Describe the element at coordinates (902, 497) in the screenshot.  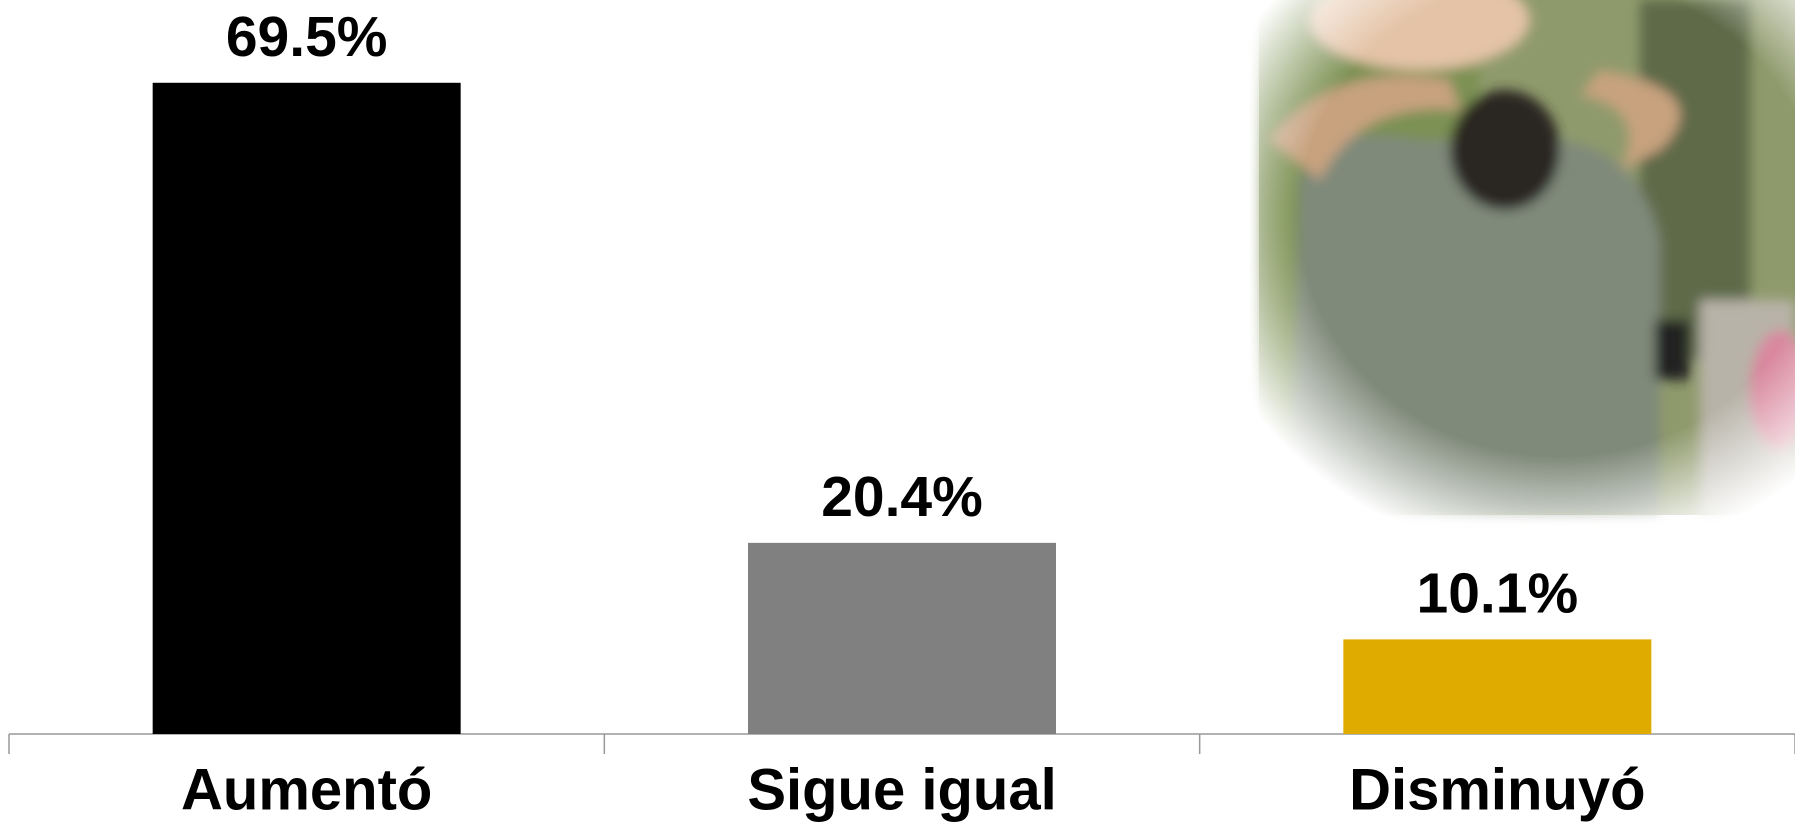
I see `value-label: 20.4%` at that location.